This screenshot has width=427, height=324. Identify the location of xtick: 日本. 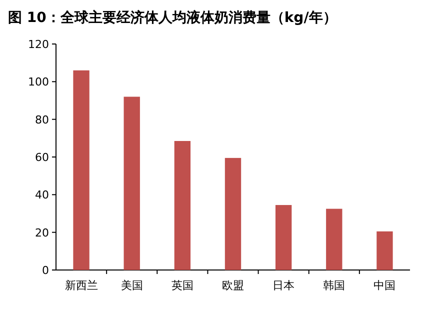
(283, 285).